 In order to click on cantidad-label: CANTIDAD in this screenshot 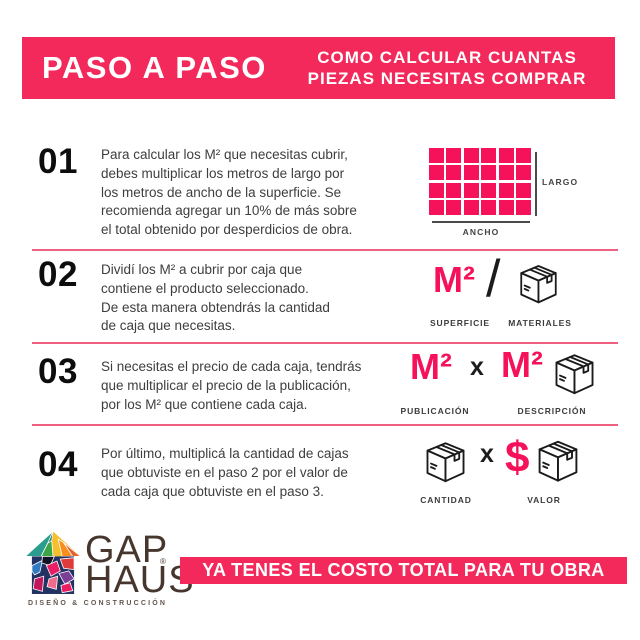, I will do `click(446, 500)`.